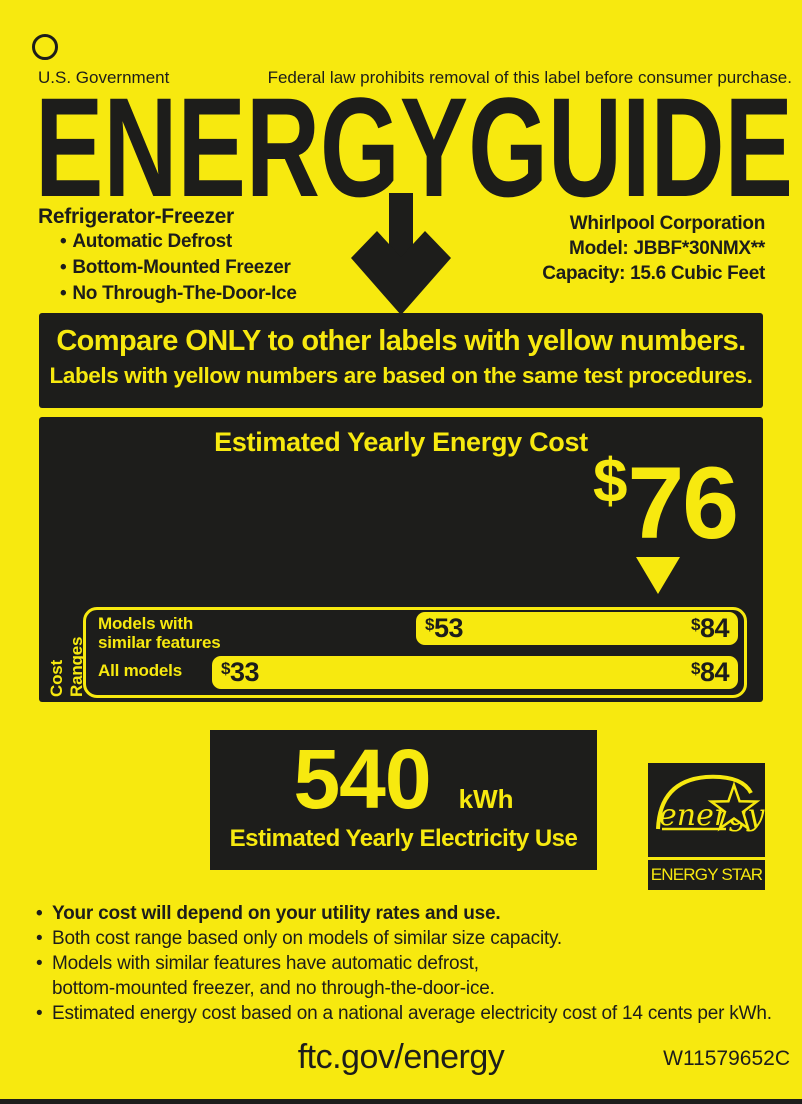 The width and height of the screenshot is (802, 1104). What do you see at coordinates (178, 293) in the screenshot?
I see `product-feature: • No Through-The-Door-Ice` at bounding box center [178, 293].